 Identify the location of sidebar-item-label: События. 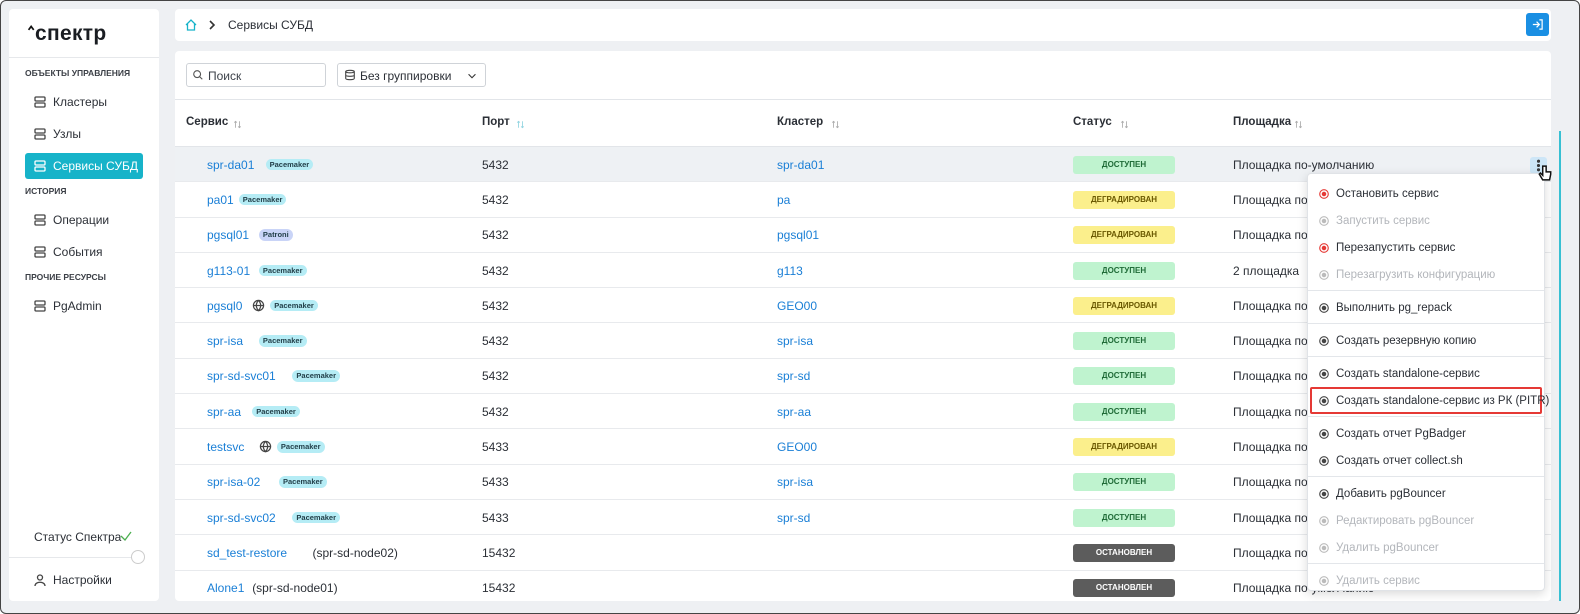
(78, 252).